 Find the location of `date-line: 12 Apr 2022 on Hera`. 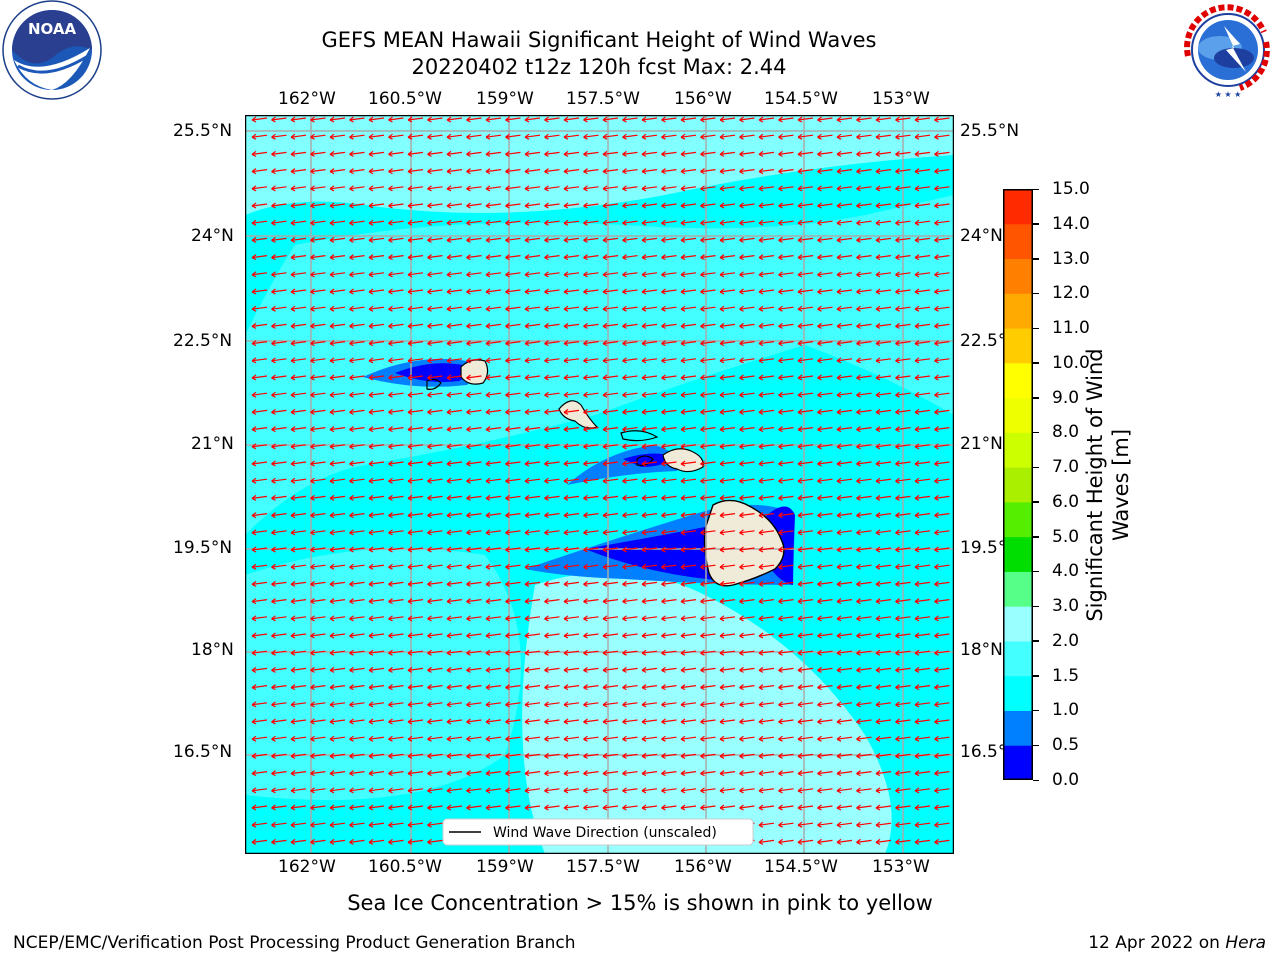

date-line: 12 Apr 2022 on Hera is located at coordinates (1177, 943).